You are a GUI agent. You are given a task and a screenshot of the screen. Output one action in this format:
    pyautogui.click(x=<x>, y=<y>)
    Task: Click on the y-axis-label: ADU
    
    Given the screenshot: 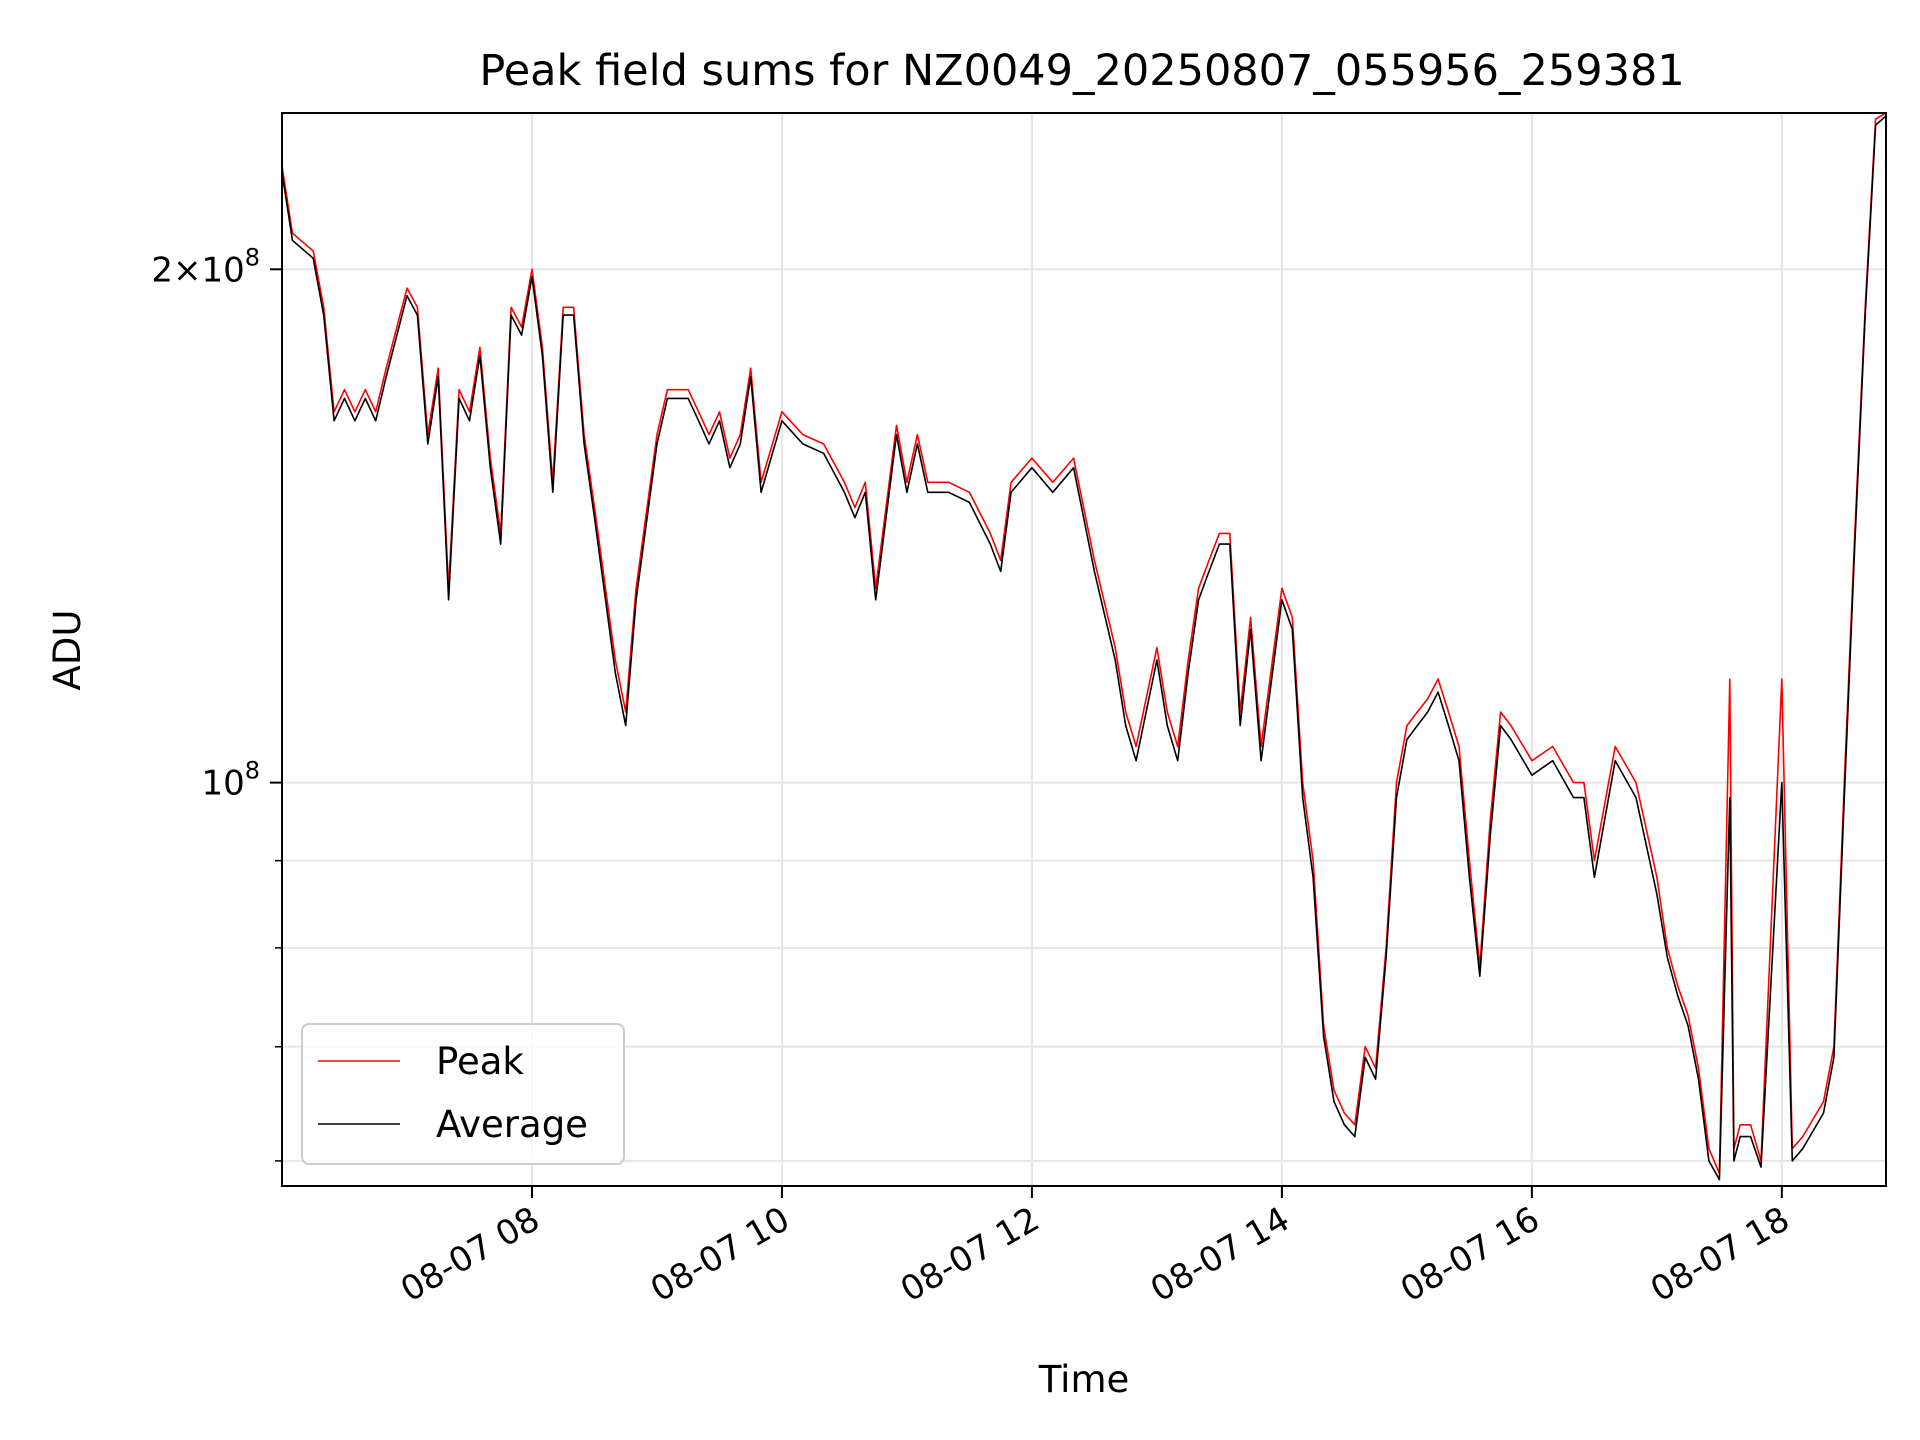 What is the action you would take?
    pyautogui.click(x=67, y=650)
    